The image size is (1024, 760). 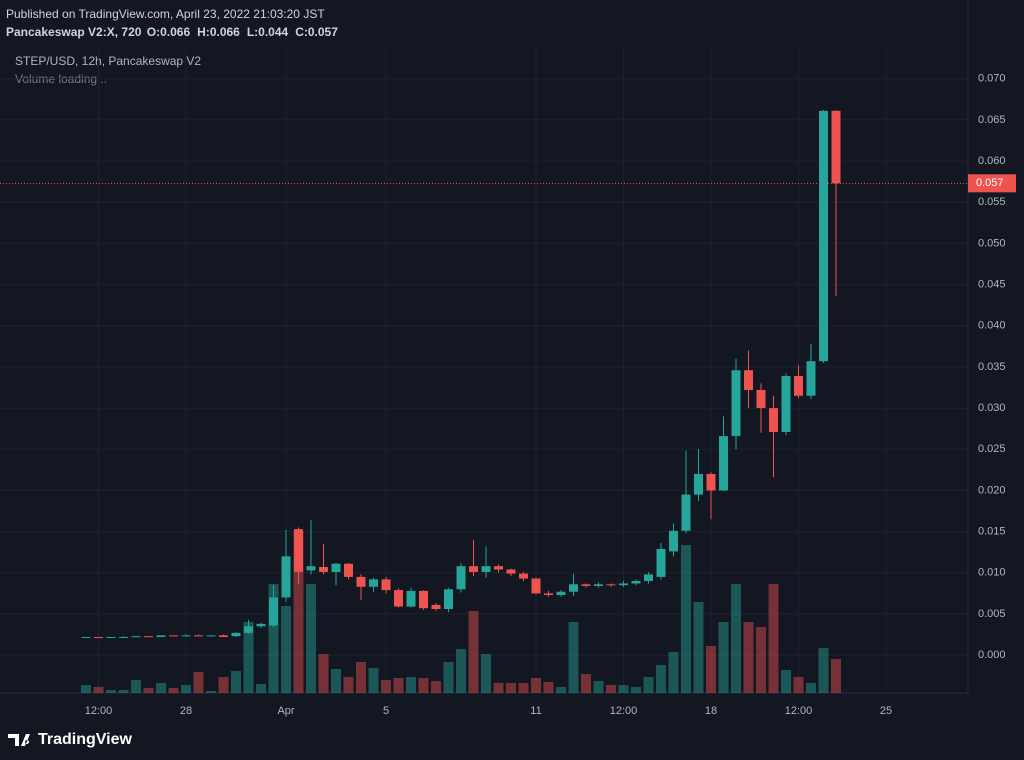 I want to click on ohlc-key: H:, so click(x=203, y=32).